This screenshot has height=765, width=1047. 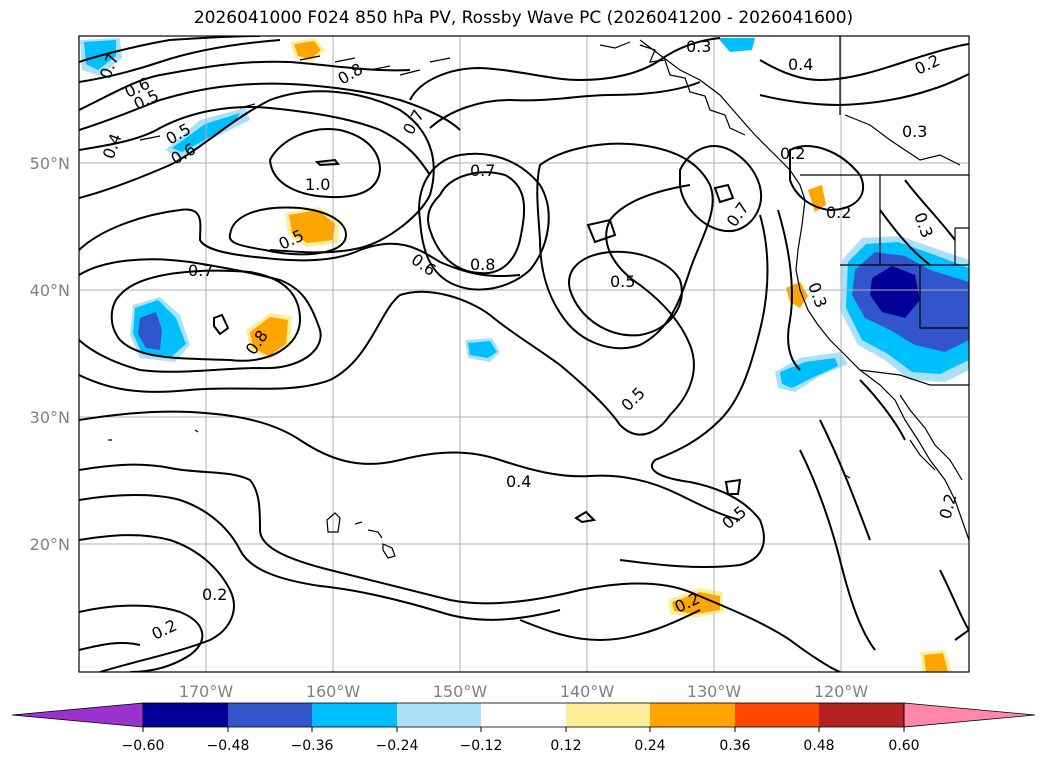 What do you see at coordinates (481, 746) in the screenshot?
I see `colorbar-tick-label: −0.12` at bounding box center [481, 746].